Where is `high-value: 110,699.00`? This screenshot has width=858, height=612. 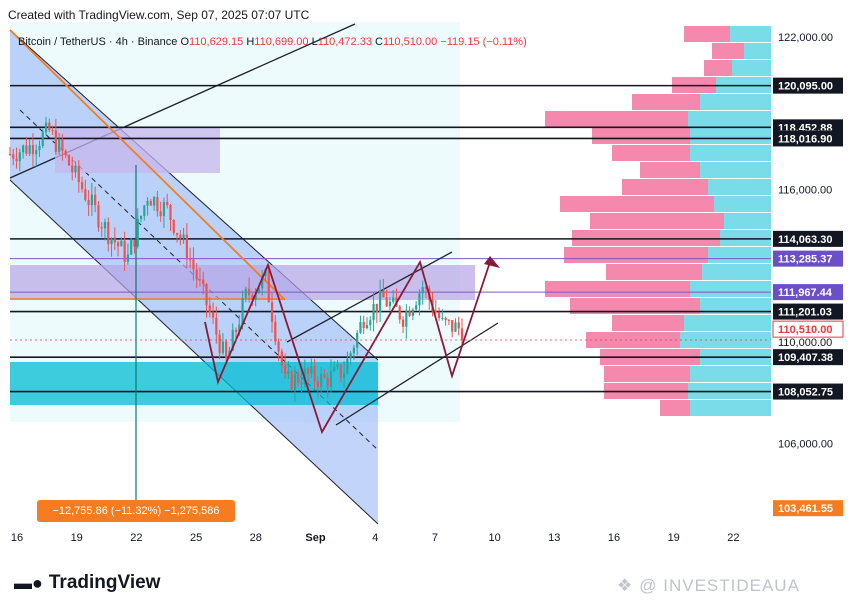 high-value: 110,699.00 is located at coordinates (281, 42).